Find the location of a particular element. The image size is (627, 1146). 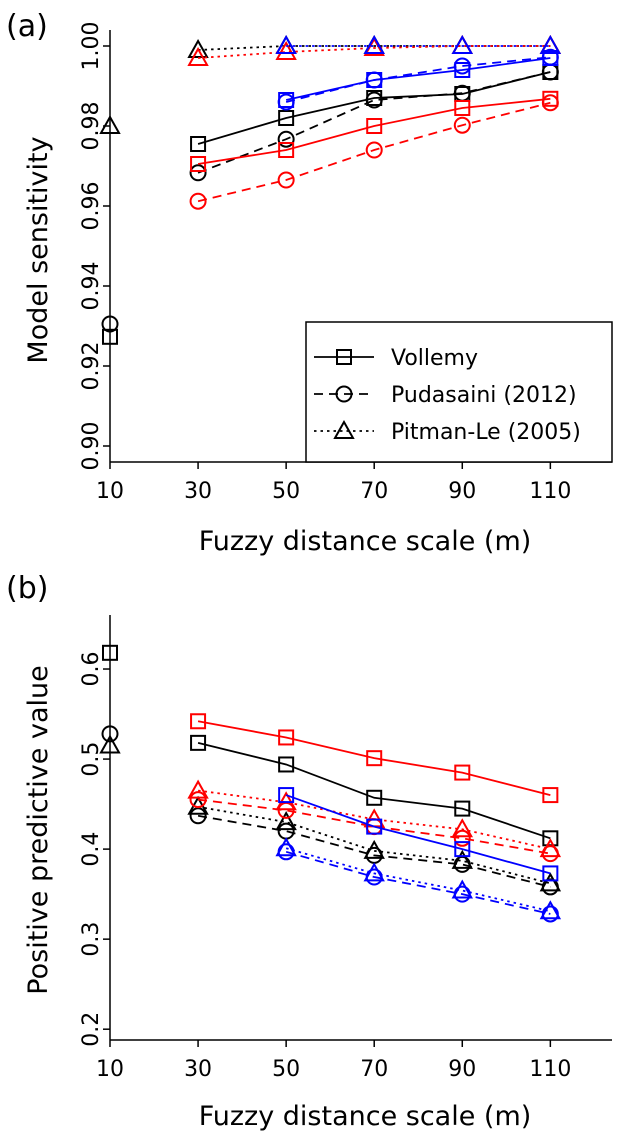

panel-b-y-tick-label: 0.3 is located at coordinates (91, 939).